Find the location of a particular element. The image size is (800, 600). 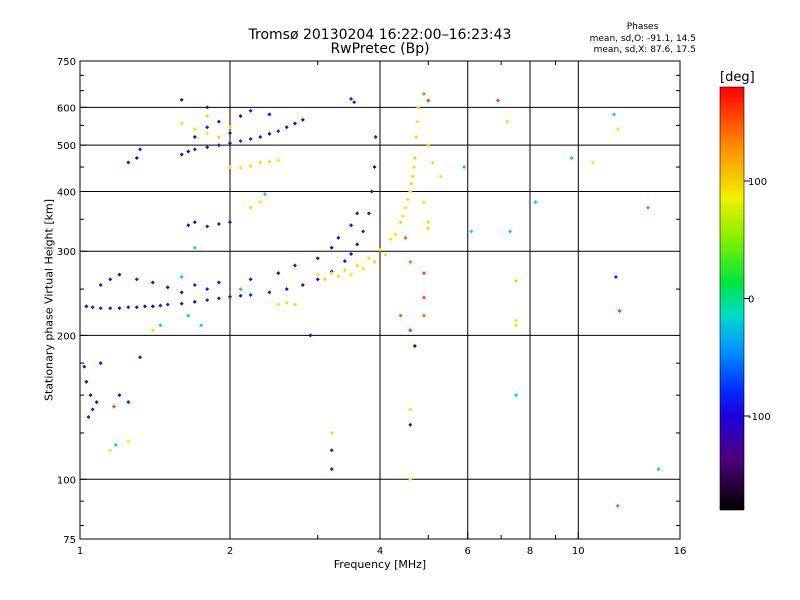

x-tick-label: 1 is located at coordinates (80, 551).